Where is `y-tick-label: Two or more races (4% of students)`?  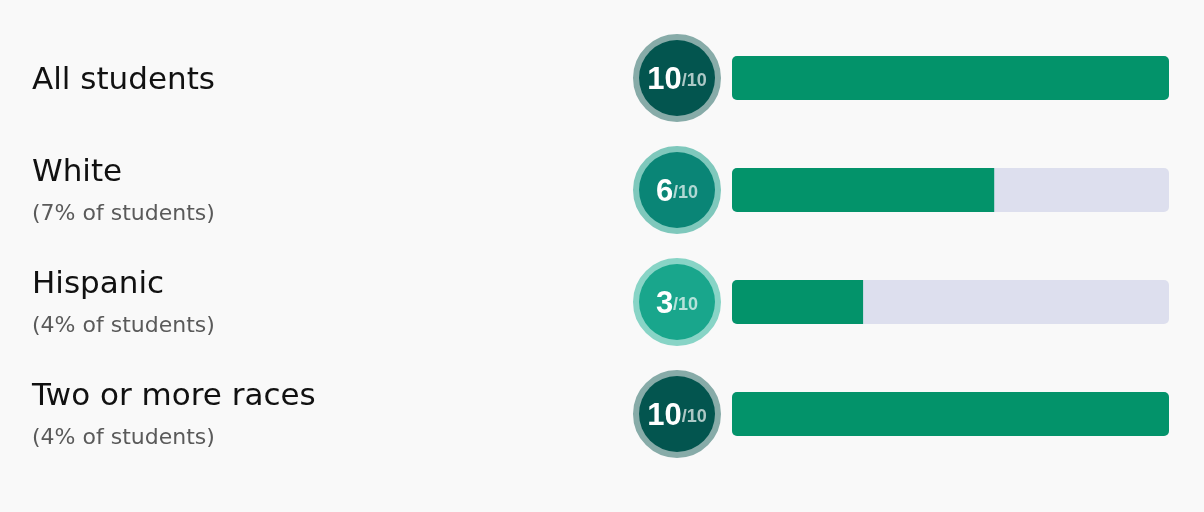
y-tick-label: Two or more races (4% of students) is located at coordinates (173, 412).